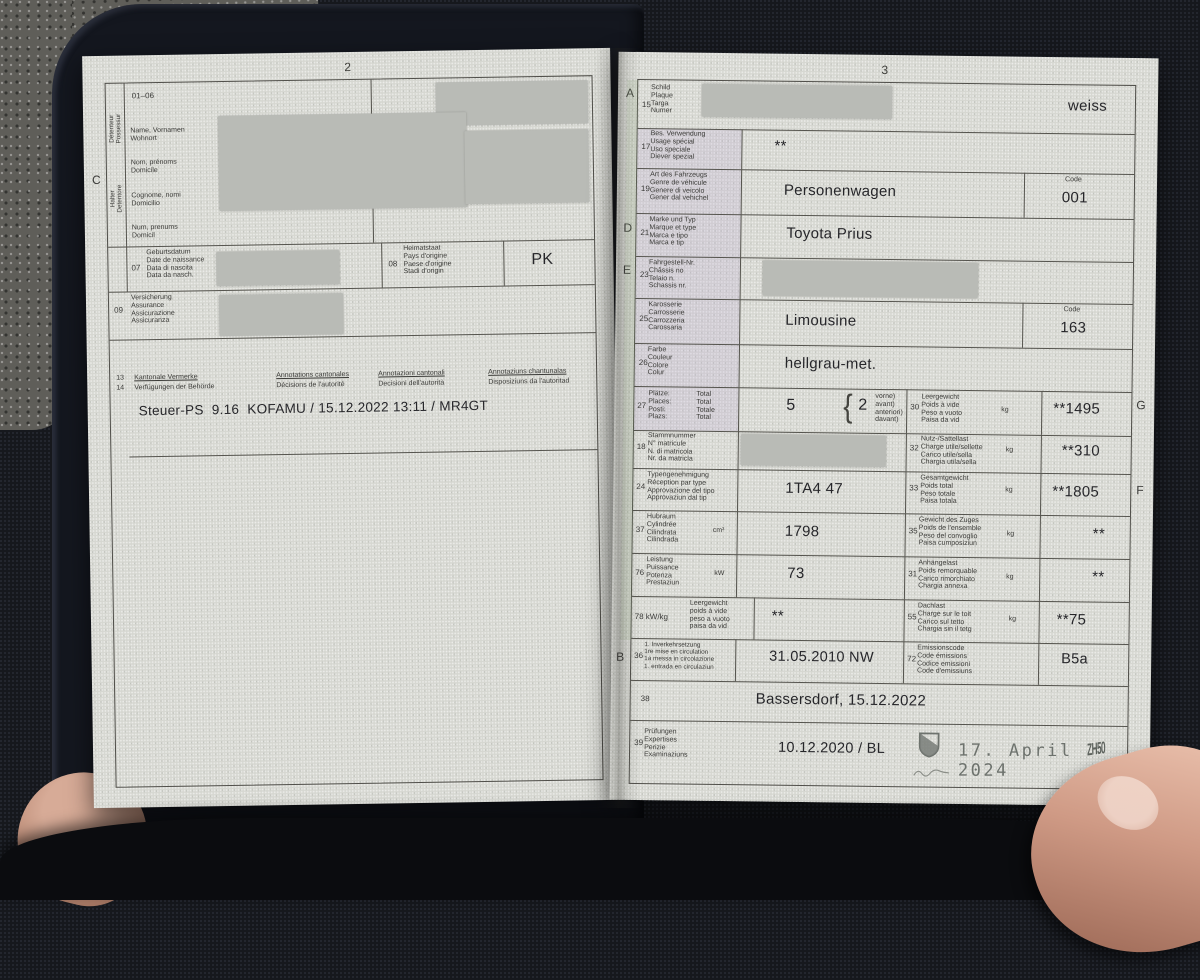  What do you see at coordinates (527, 371) in the screenshot?
I see `annotations-header-rm: Annotaziuns chantunalas` at bounding box center [527, 371].